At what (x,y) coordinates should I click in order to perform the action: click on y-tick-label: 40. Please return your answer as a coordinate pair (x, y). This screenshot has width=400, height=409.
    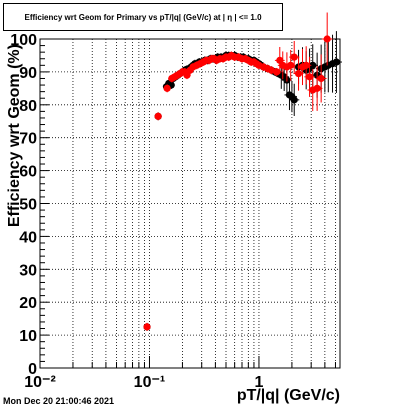
    Looking at the image, I should click on (28, 237).